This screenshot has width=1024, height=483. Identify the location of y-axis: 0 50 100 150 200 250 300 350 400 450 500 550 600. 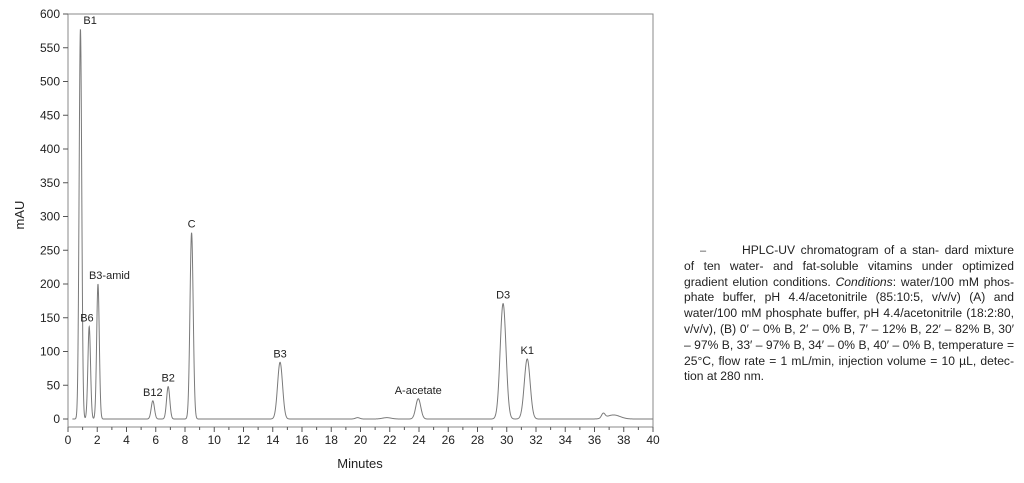
(54, 216).